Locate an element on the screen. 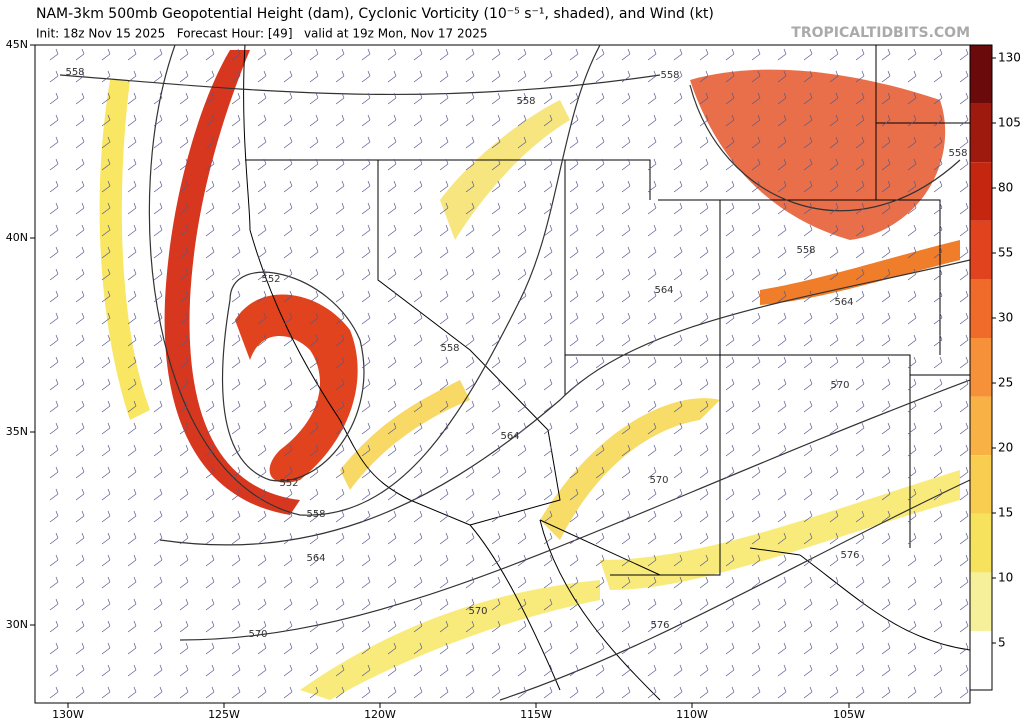  vorticity-band is located at coordinates (818, 154).